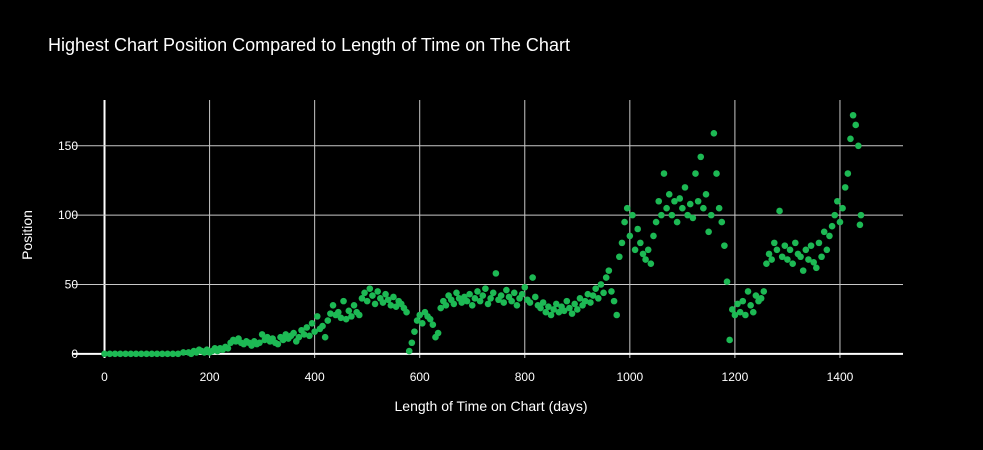  What do you see at coordinates (210, 377) in the screenshot?
I see `x-tick-label: 200` at bounding box center [210, 377].